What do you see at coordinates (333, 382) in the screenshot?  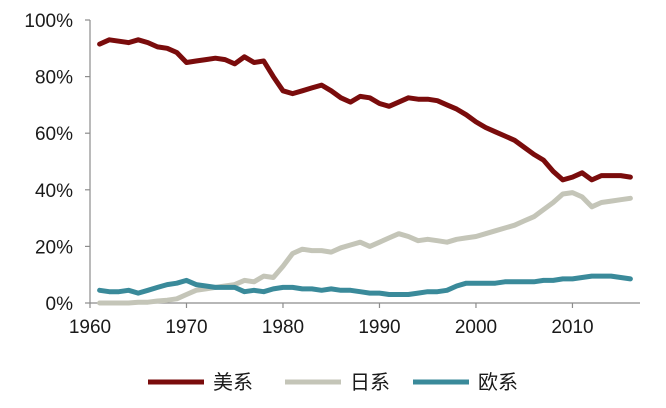 I see `legend: 美系 日系 欧系` at bounding box center [333, 382].